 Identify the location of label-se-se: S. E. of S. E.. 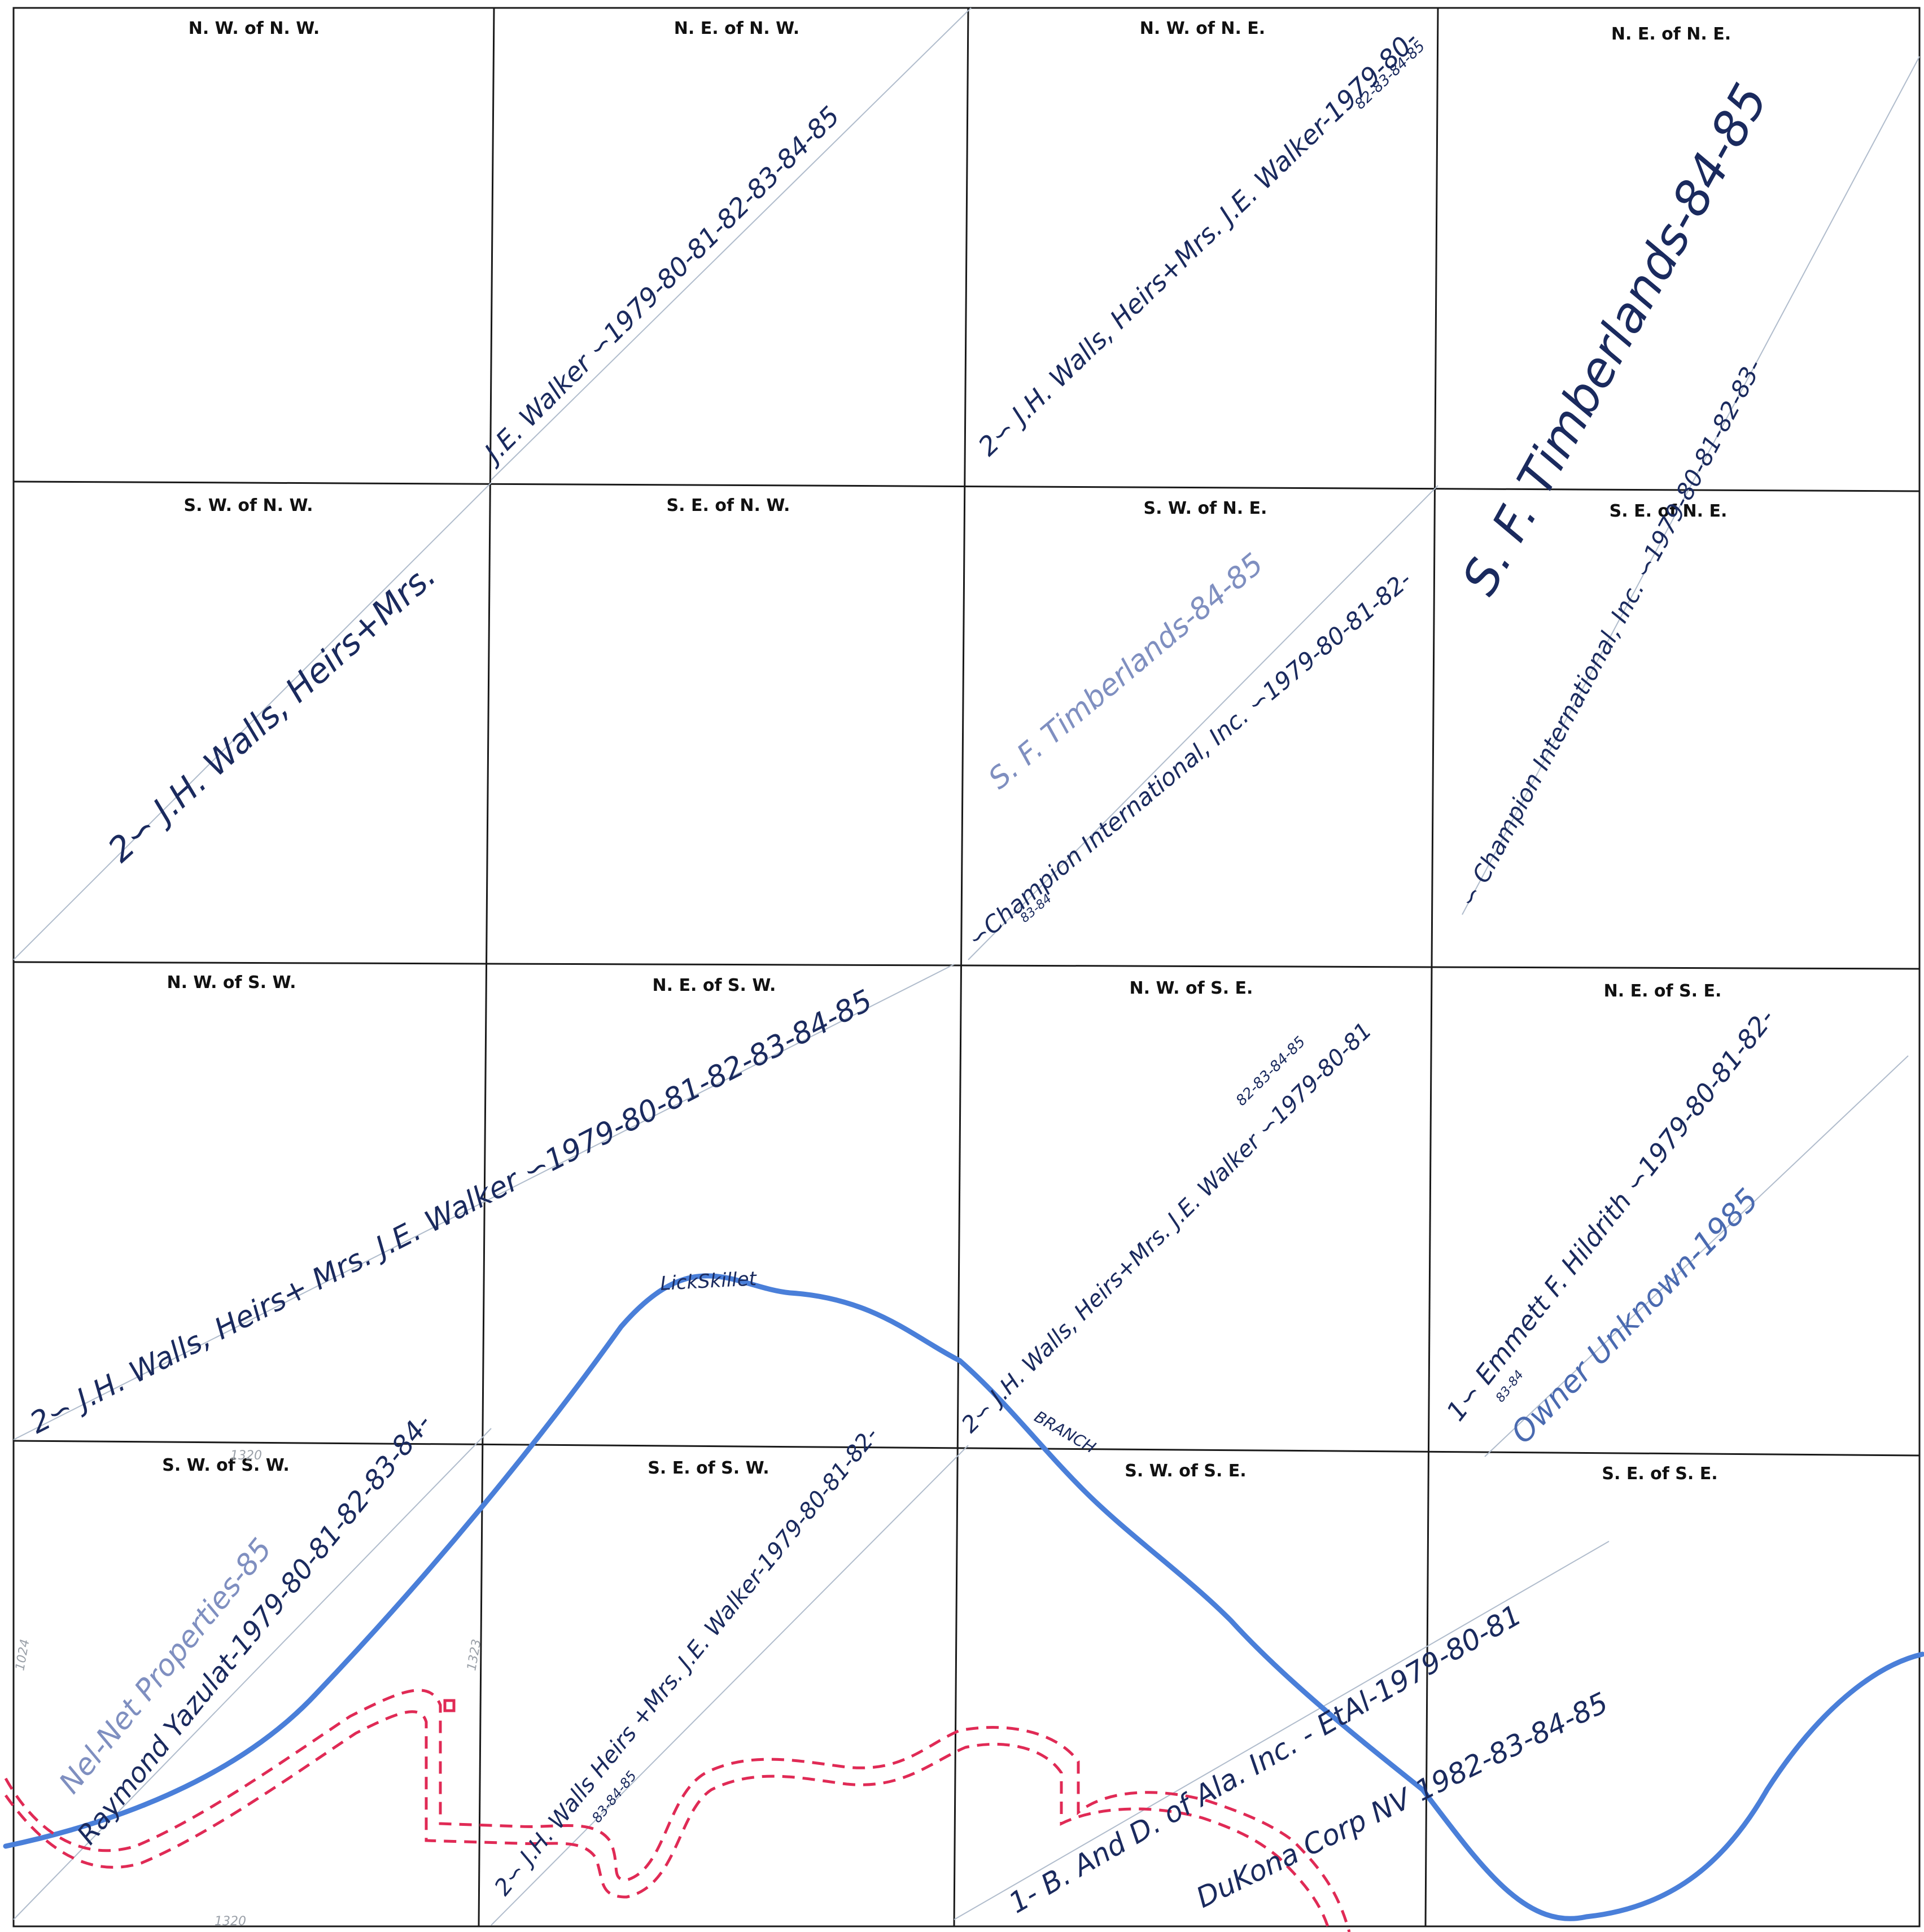
(1659, 1474).